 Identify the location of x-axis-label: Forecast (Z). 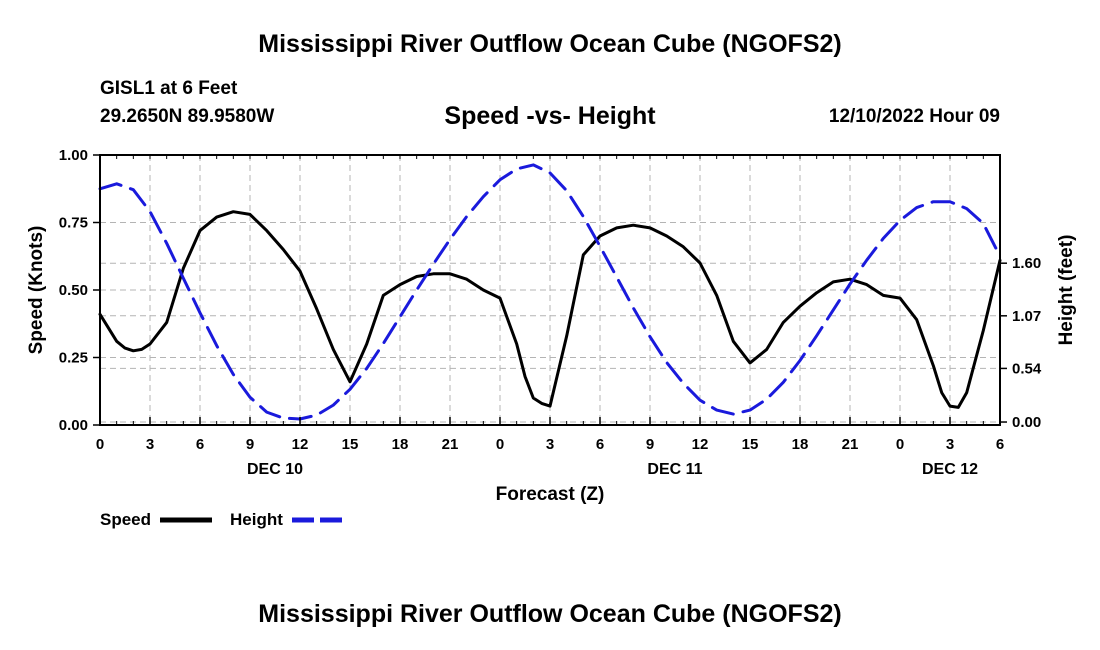
(550, 494).